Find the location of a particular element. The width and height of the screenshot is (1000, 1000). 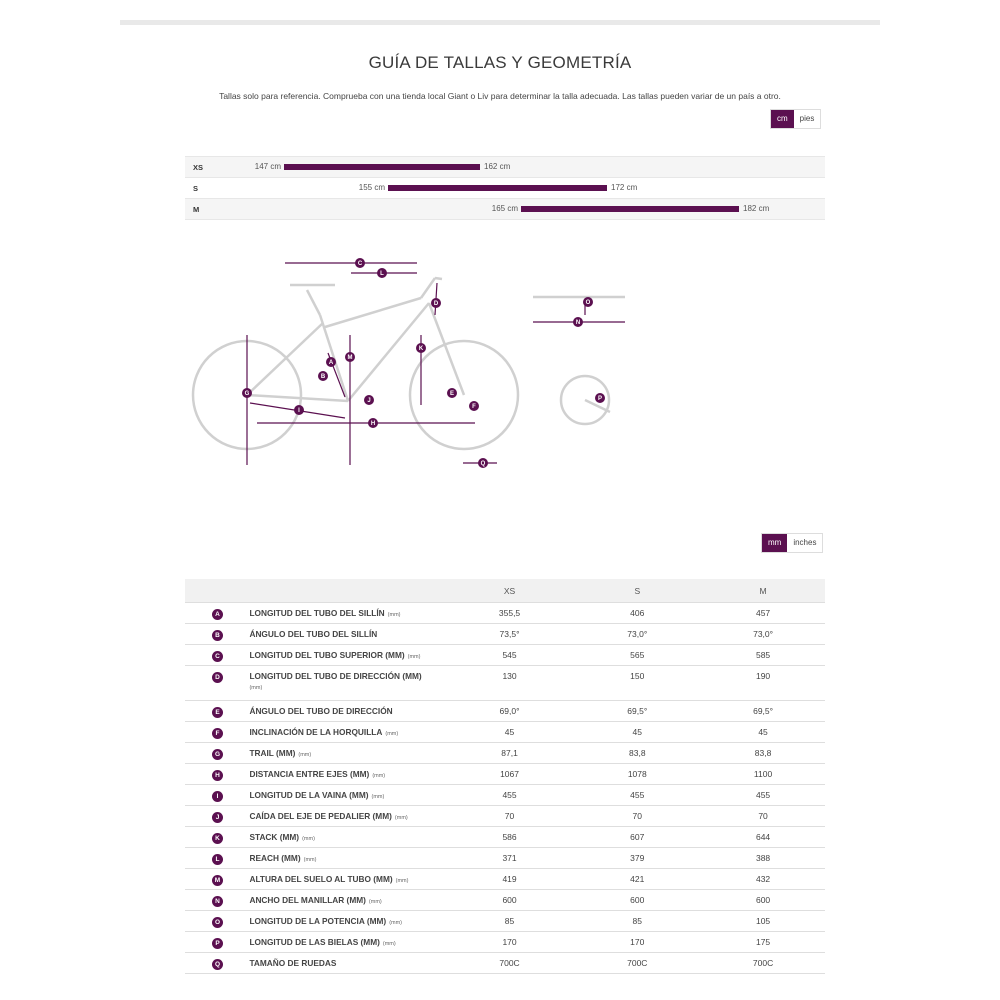

diagram-label-o: O is located at coordinates (588, 303).